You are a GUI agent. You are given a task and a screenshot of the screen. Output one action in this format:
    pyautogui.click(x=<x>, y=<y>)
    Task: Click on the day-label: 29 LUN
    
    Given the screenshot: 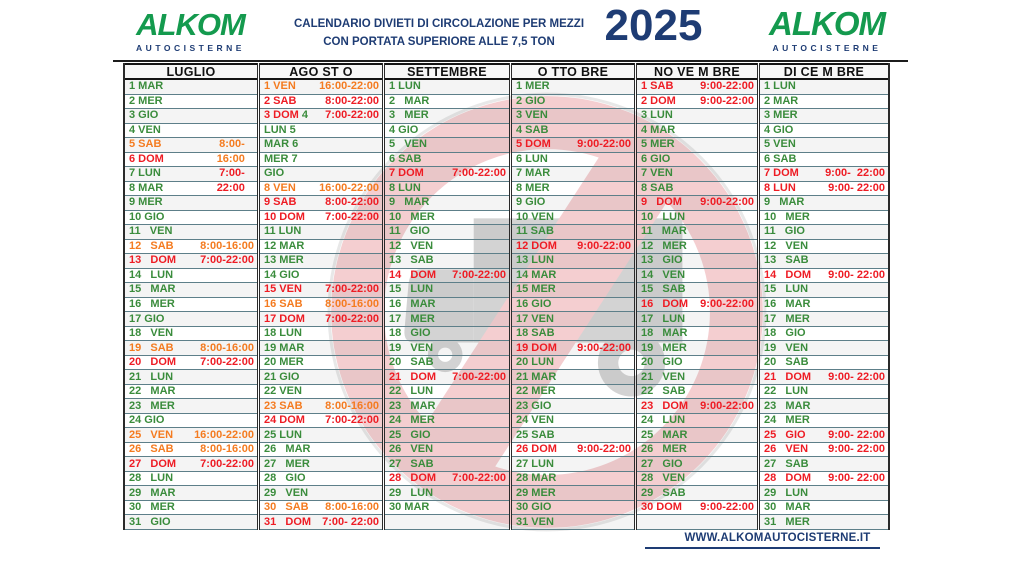 What is the action you would take?
    pyautogui.click(x=786, y=492)
    